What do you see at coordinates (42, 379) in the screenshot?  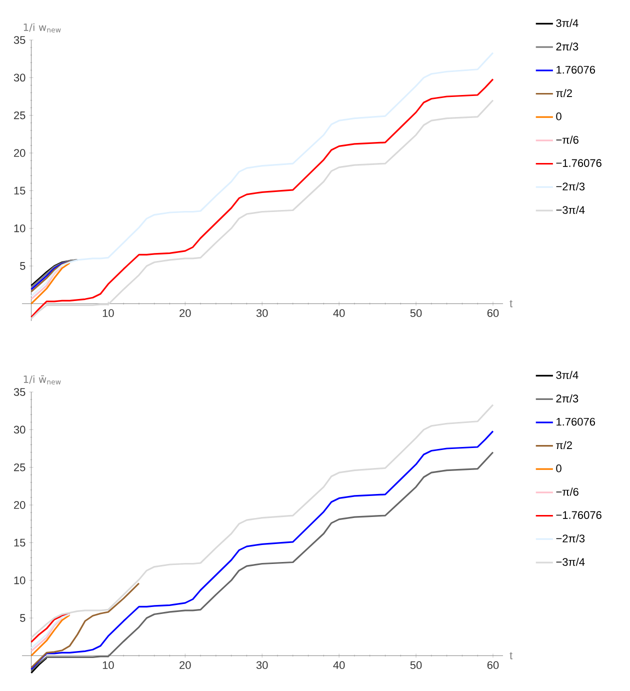 I see `y-axis-title: 1/i w̄$_{new}$` at bounding box center [42, 379].